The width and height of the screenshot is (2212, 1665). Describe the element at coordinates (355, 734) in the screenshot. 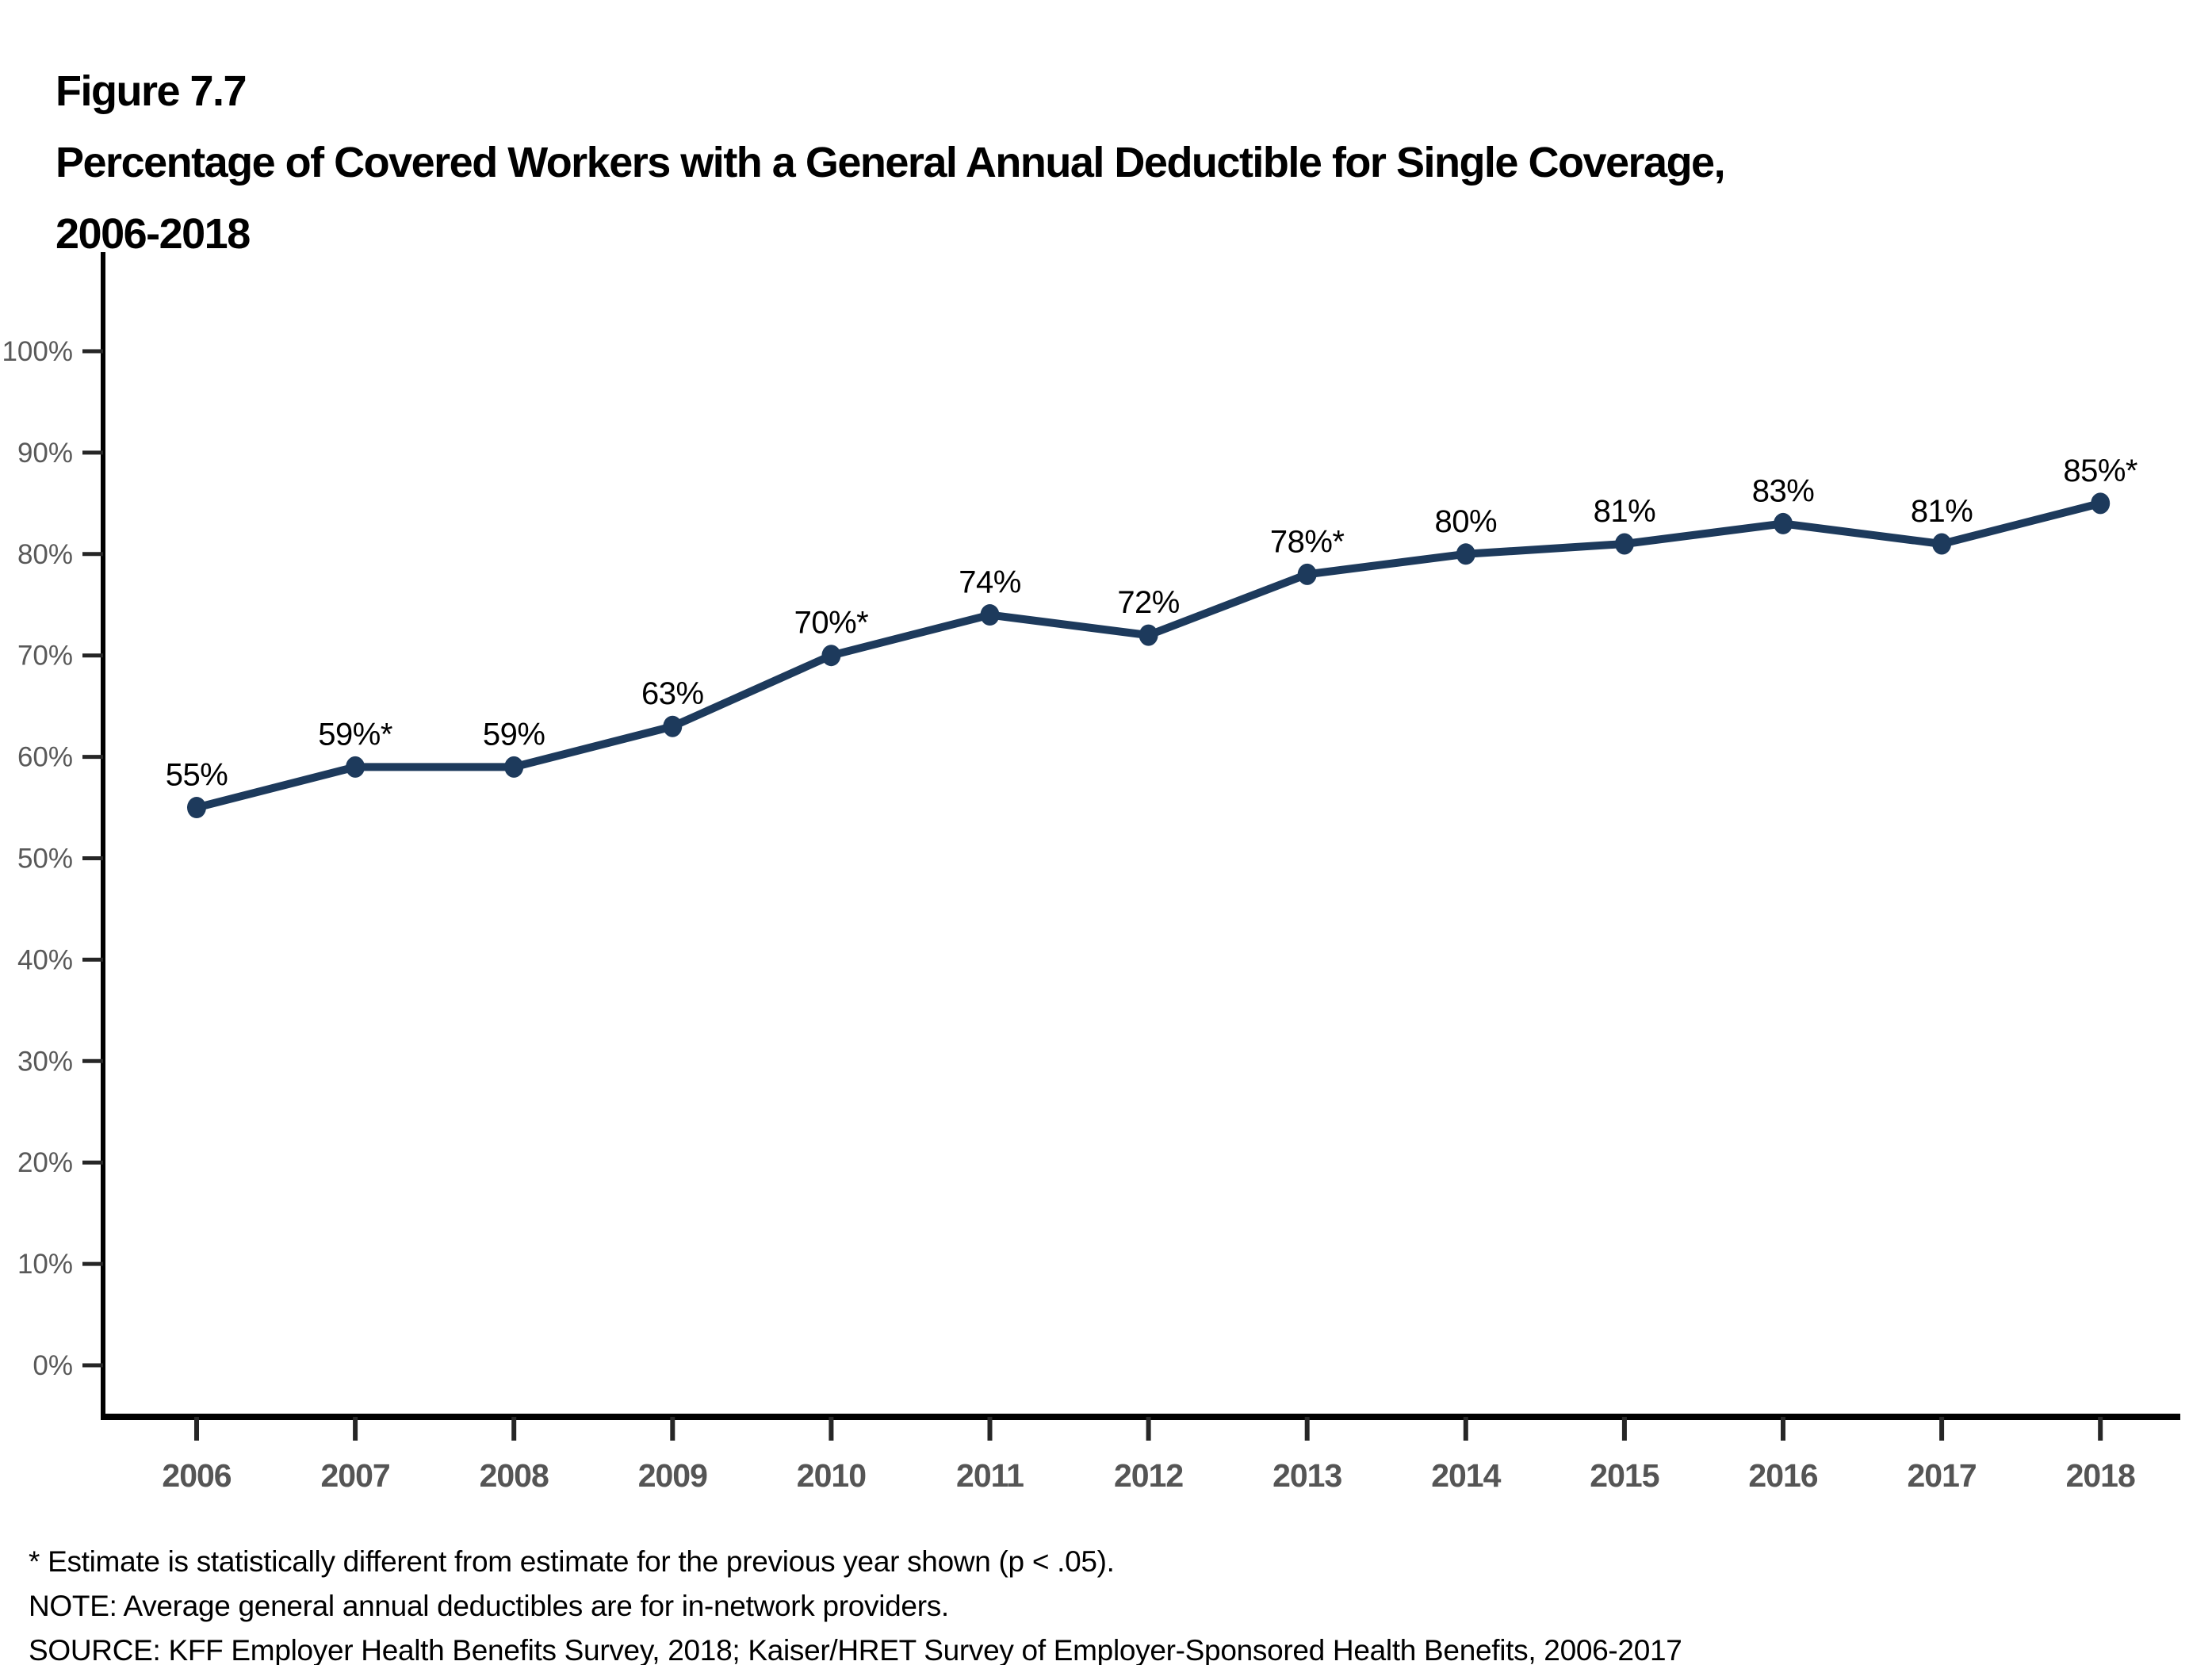

I see `data-label: 59%*` at that location.